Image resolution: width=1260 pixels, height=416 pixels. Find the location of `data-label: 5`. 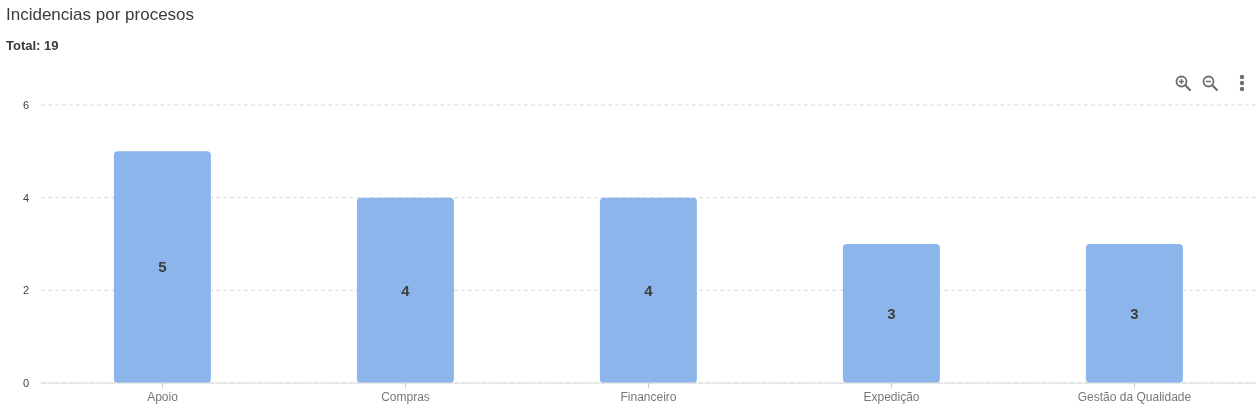

data-label: 5 is located at coordinates (162, 267).